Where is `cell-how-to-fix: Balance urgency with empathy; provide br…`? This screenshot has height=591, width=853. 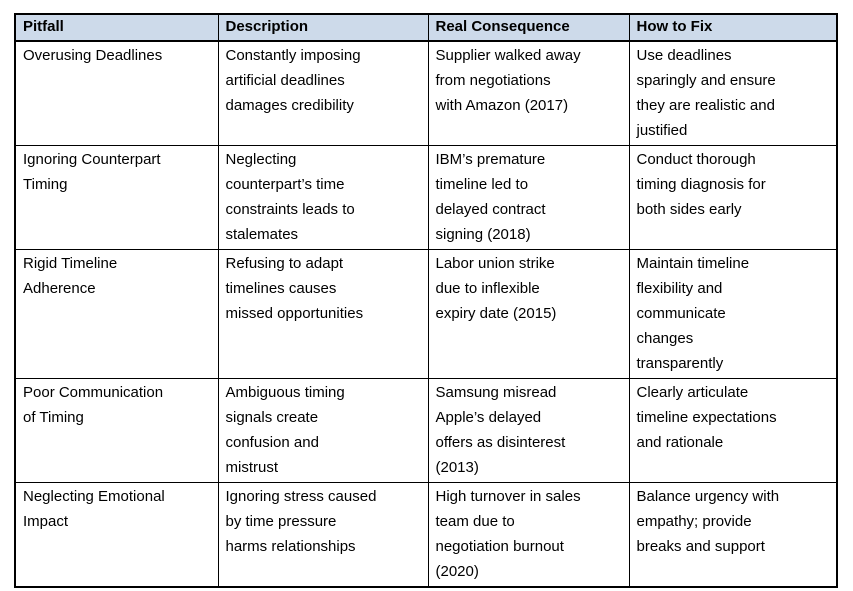
cell-how-to-fix: Balance urgency with empathy; provide br… is located at coordinates (733, 535).